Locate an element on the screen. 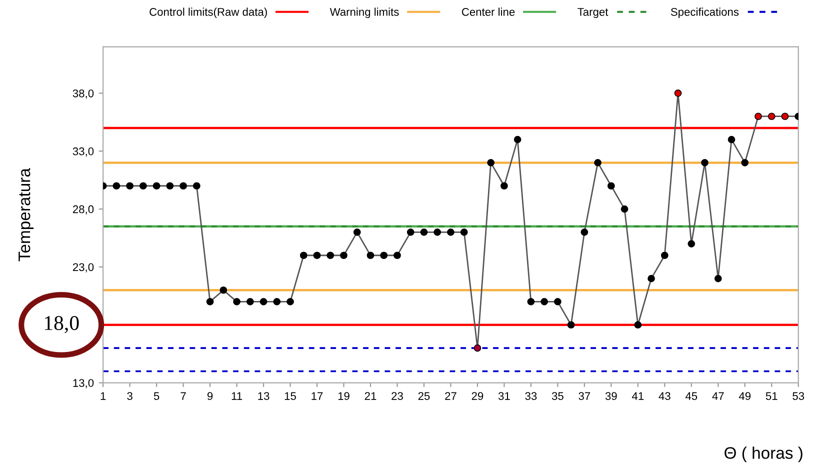 Image resolution: width=818 pixels, height=464 pixels. x-tick-label: 21 is located at coordinates (370, 396).